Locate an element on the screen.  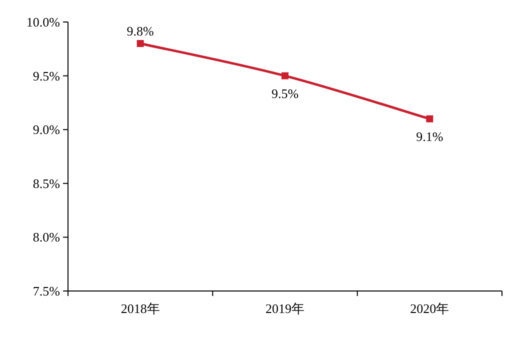
data-label: 9.1% is located at coordinates (430, 136).